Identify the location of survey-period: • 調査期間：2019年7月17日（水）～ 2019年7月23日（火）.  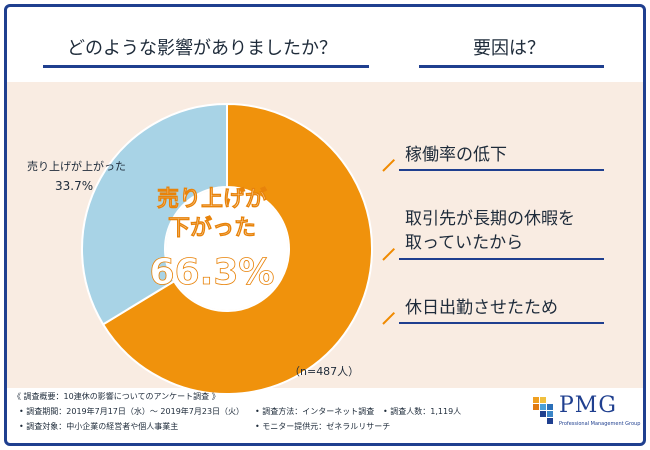
(132, 411).